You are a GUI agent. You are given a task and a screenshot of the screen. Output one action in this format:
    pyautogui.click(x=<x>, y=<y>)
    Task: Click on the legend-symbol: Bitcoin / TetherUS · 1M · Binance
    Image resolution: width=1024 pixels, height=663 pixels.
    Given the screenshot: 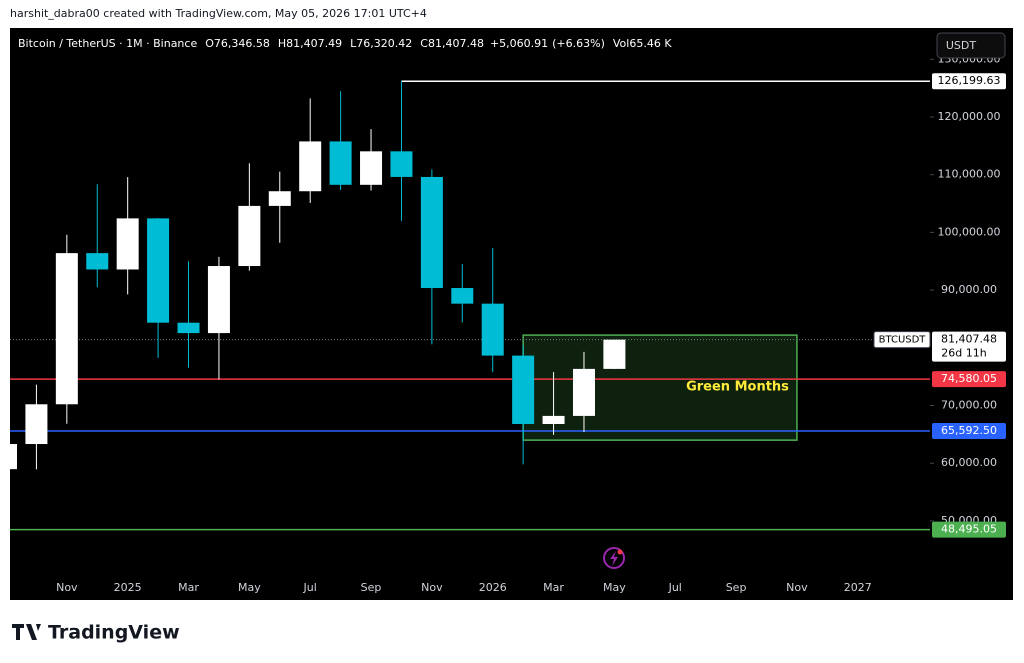 What is the action you would take?
    pyautogui.click(x=107, y=43)
    